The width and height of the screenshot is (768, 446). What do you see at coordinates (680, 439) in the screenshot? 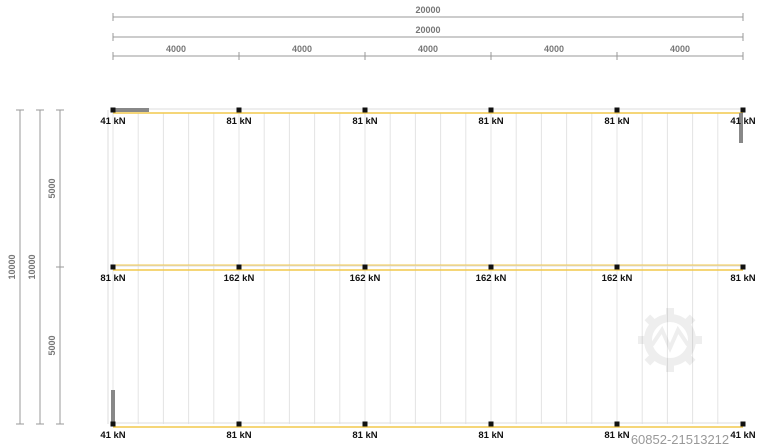
I see `watermark-text: 60852-21513212` at bounding box center [680, 439].